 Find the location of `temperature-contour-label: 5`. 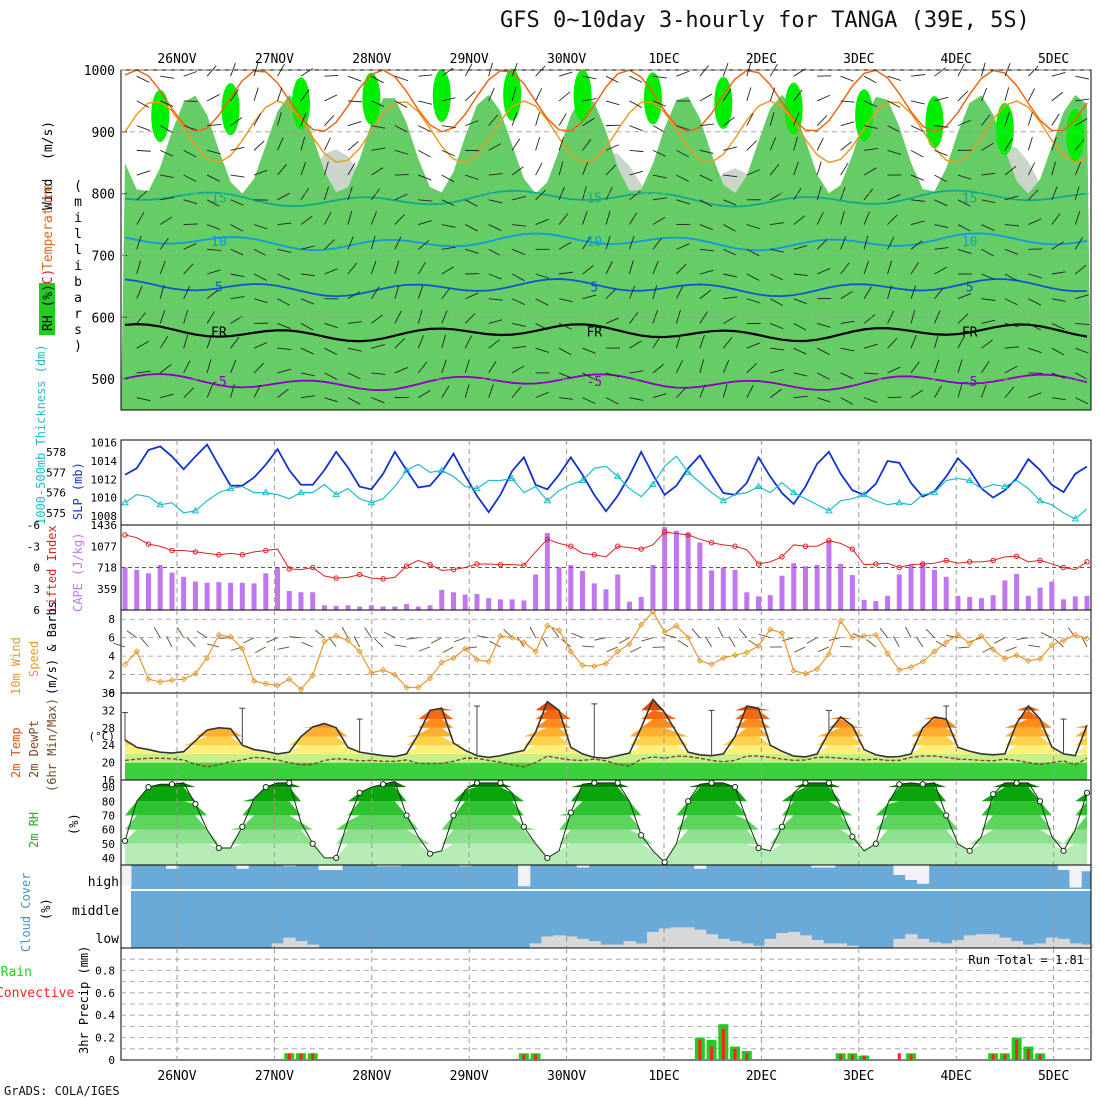

temperature-contour-label: 5 is located at coordinates (594, 288).